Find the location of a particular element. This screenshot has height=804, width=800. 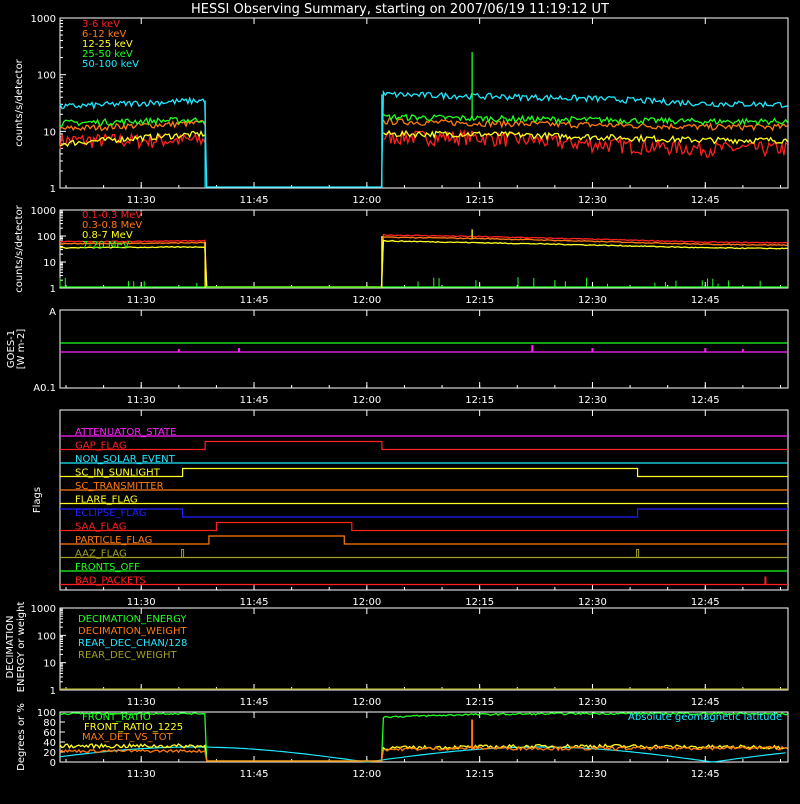

y-tick-label: 80 is located at coordinates (49, 723).